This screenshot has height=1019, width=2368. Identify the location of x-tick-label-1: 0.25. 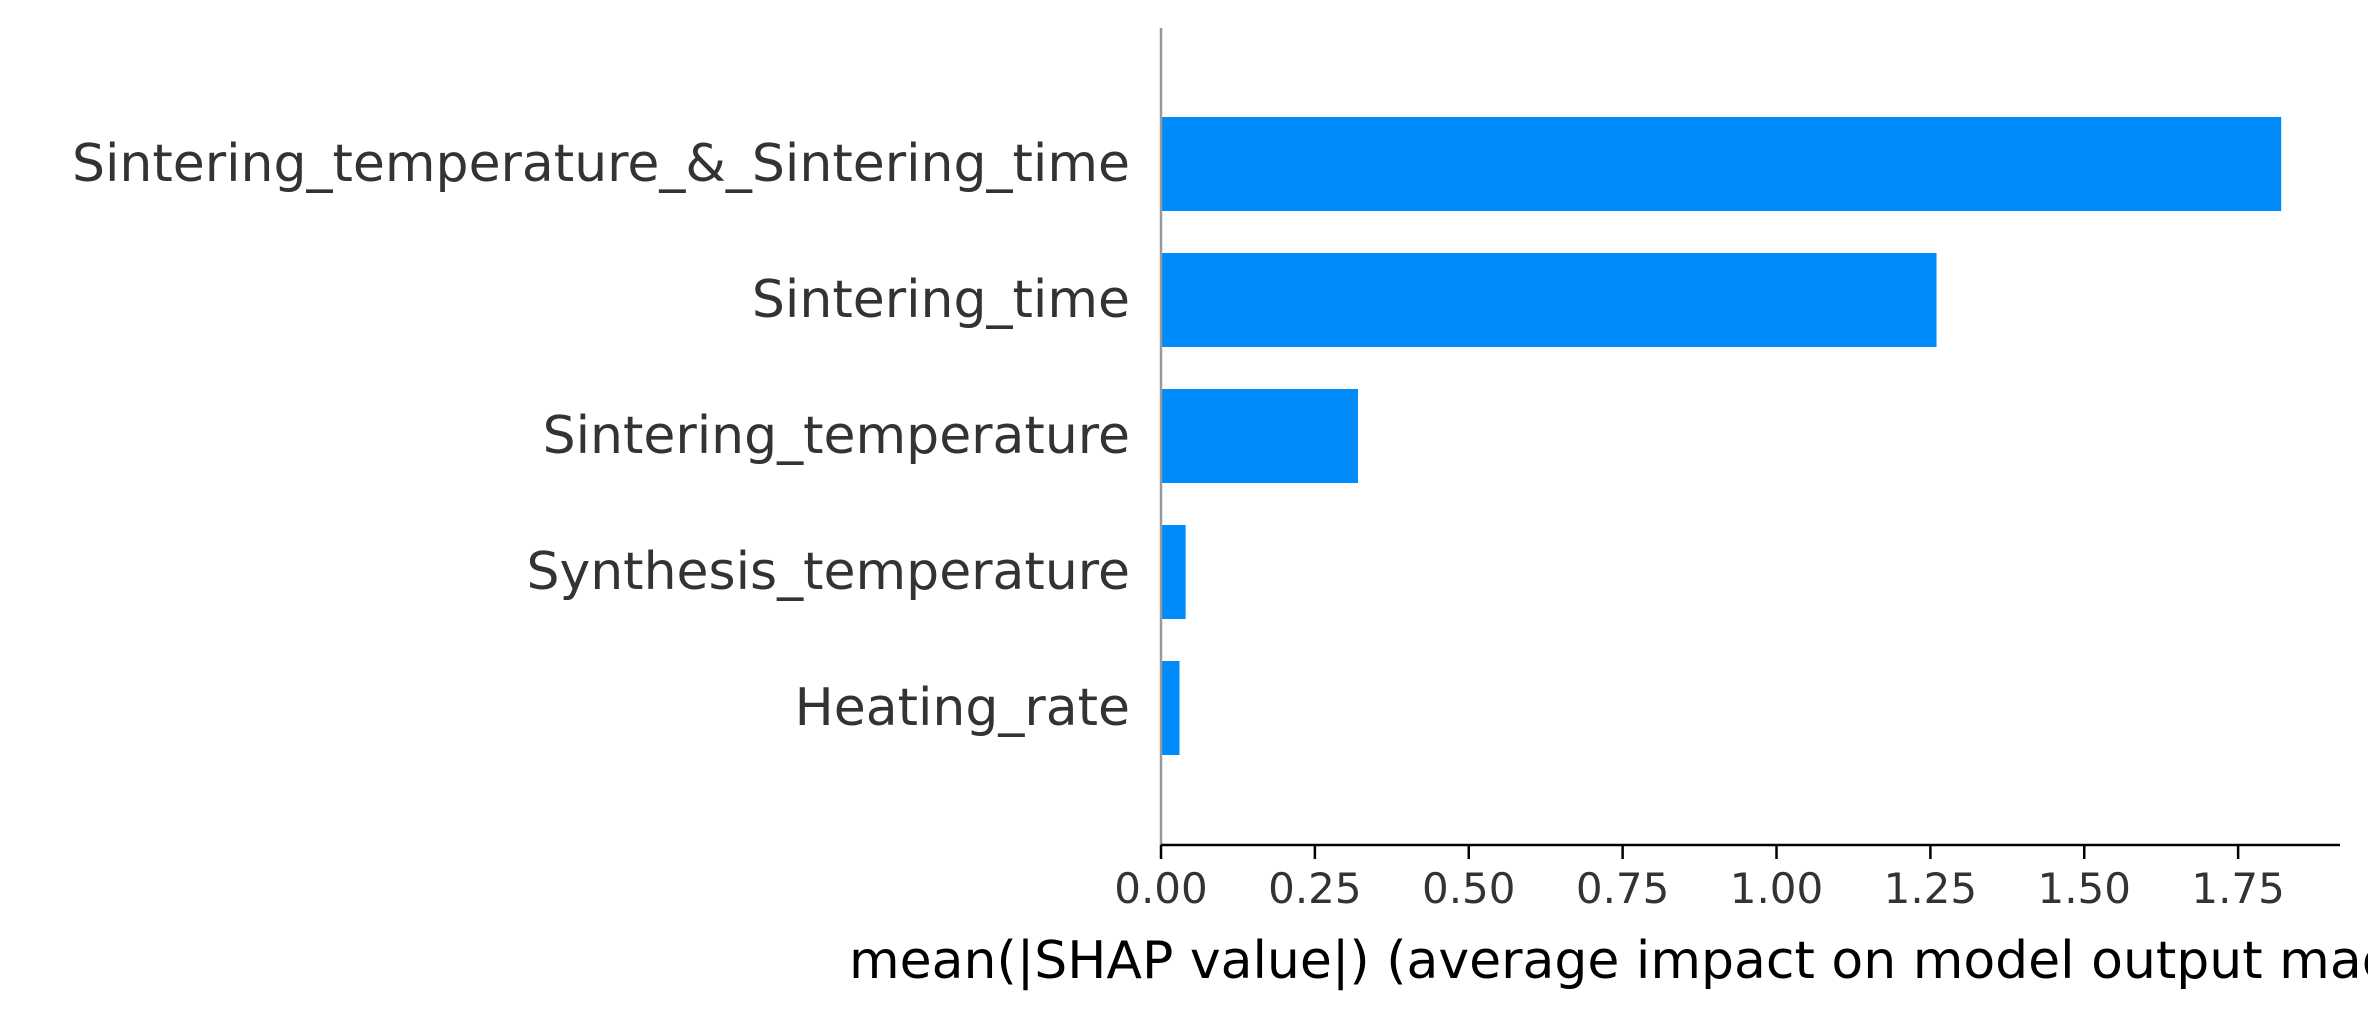
(1315, 888).